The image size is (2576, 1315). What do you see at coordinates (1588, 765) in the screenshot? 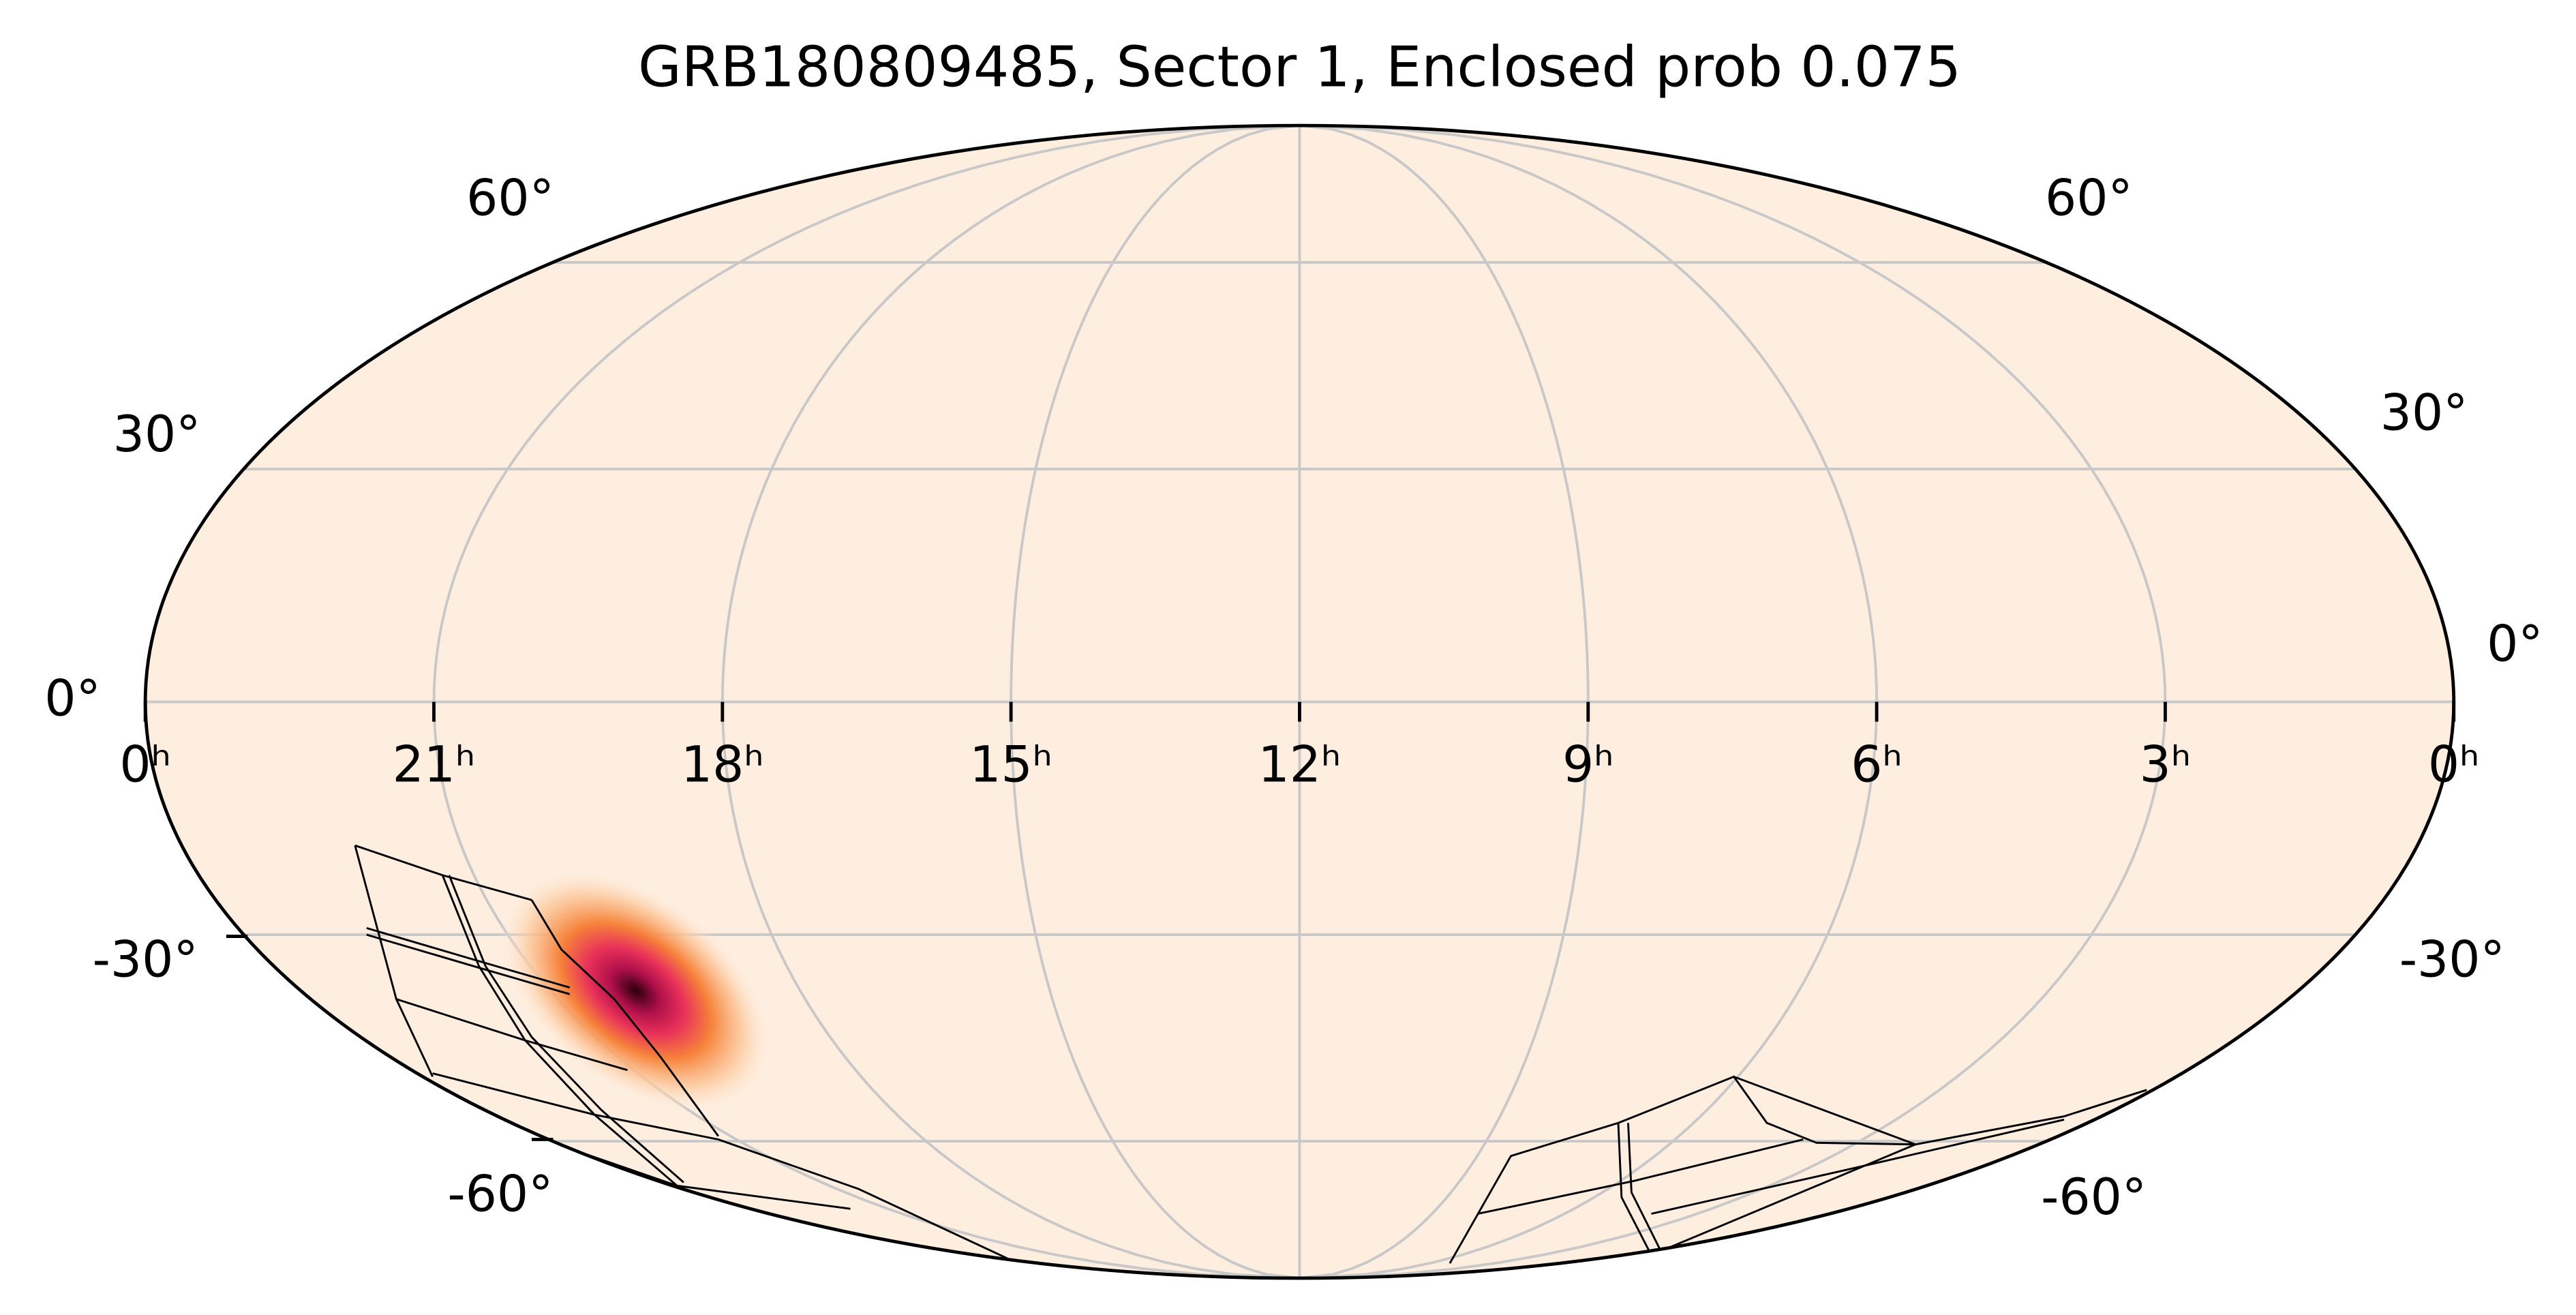
I see `ra-label: 9ʰ` at bounding box center [1588, 765].